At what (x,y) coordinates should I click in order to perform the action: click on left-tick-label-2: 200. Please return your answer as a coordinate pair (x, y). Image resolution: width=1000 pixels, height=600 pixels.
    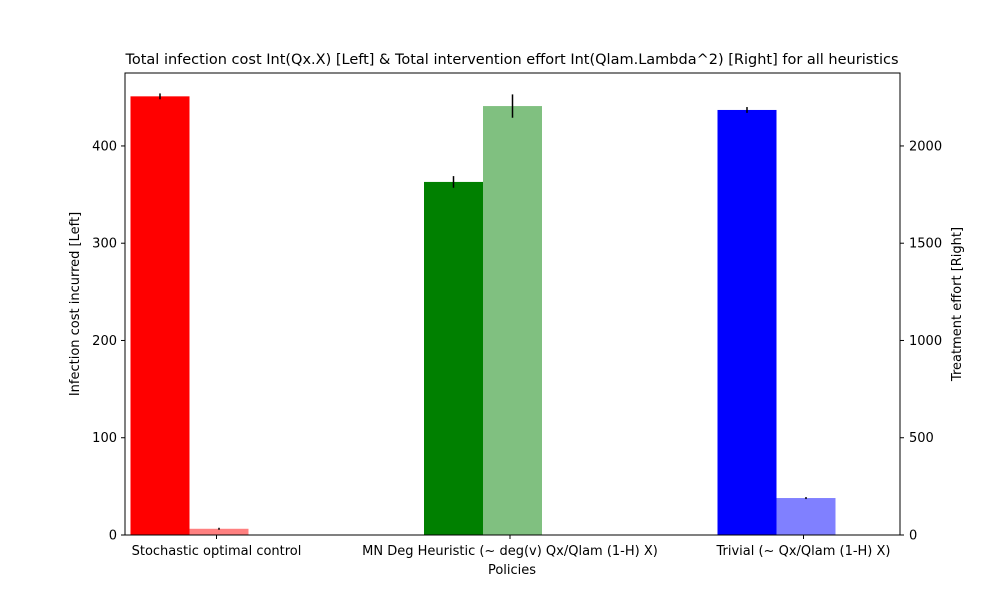
    Looking at the image, I should click on (104, 341).